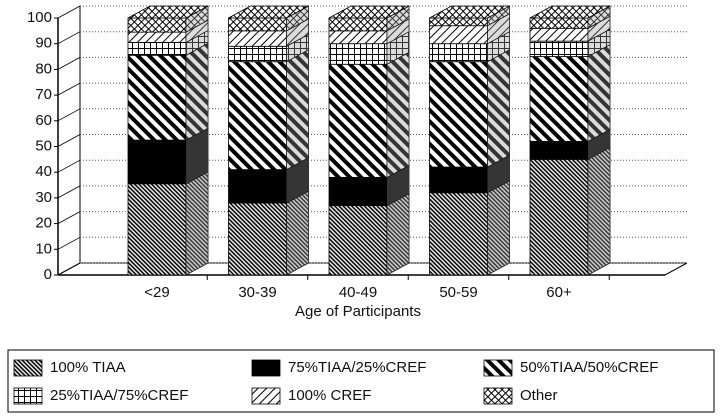  I want to click on legend-label: Other, so click(539, 395).